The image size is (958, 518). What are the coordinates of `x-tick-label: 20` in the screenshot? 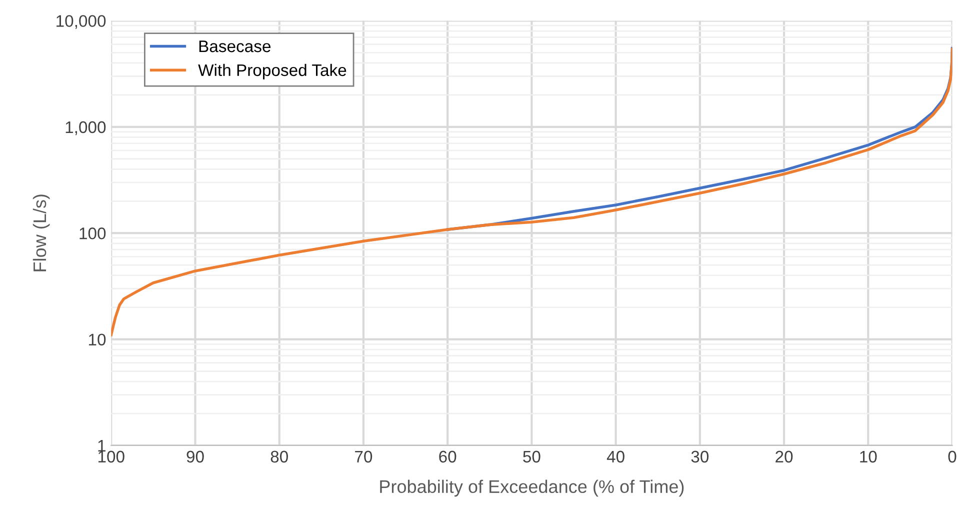 It's located at (784, 456).